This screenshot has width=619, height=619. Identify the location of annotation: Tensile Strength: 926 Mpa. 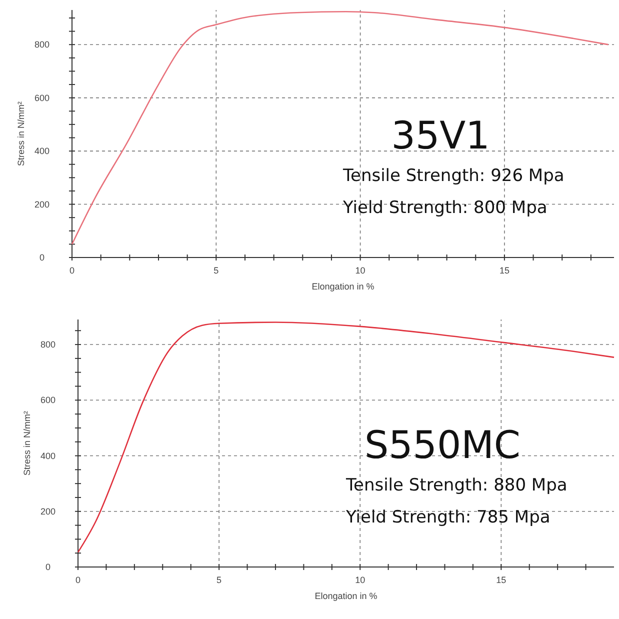
(453, 176).